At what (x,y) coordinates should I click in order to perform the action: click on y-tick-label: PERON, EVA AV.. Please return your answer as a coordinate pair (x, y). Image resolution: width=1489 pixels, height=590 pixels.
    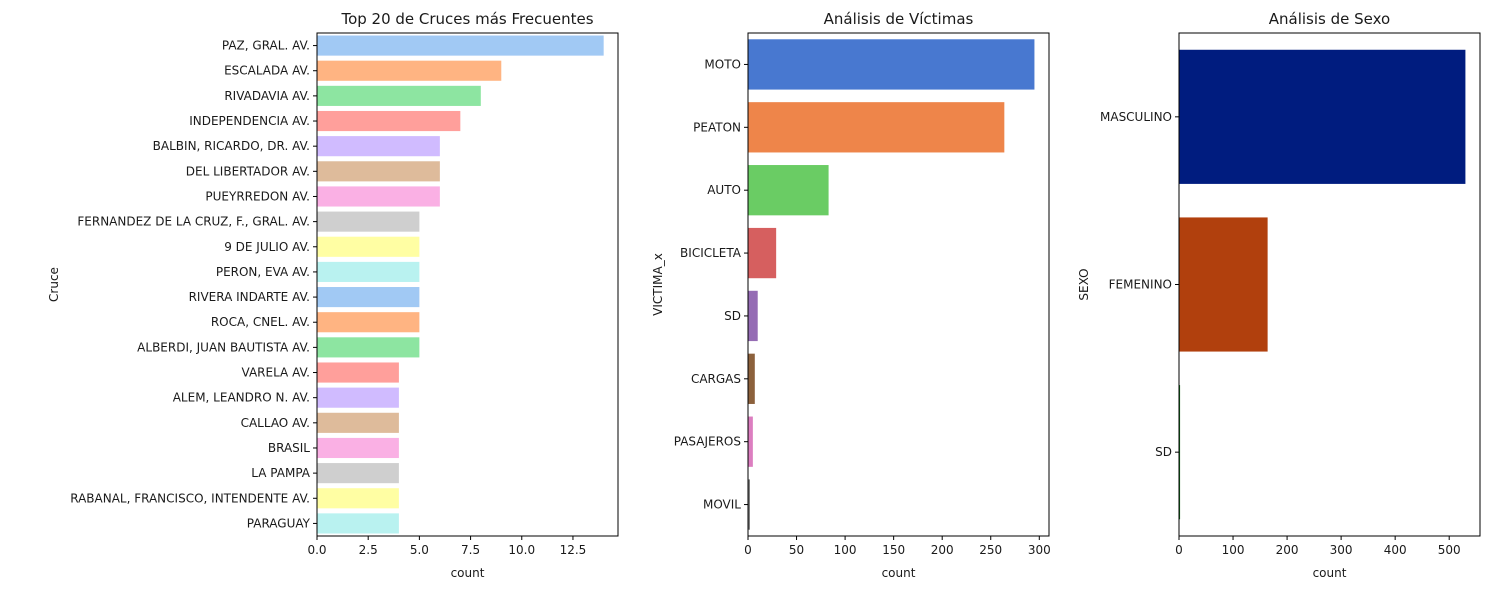
    Looking at the image, I should click on (263, 272).